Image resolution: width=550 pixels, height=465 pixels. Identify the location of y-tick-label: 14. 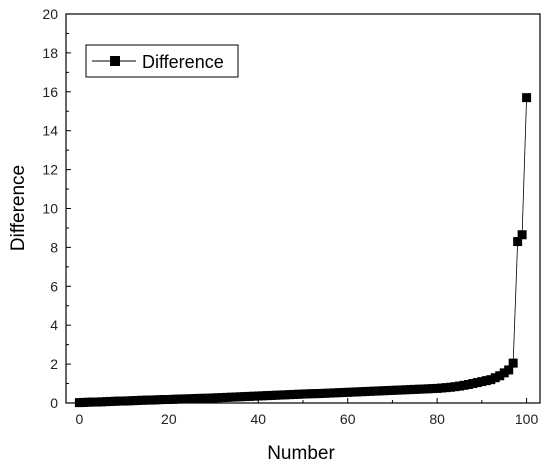
(50, 131).